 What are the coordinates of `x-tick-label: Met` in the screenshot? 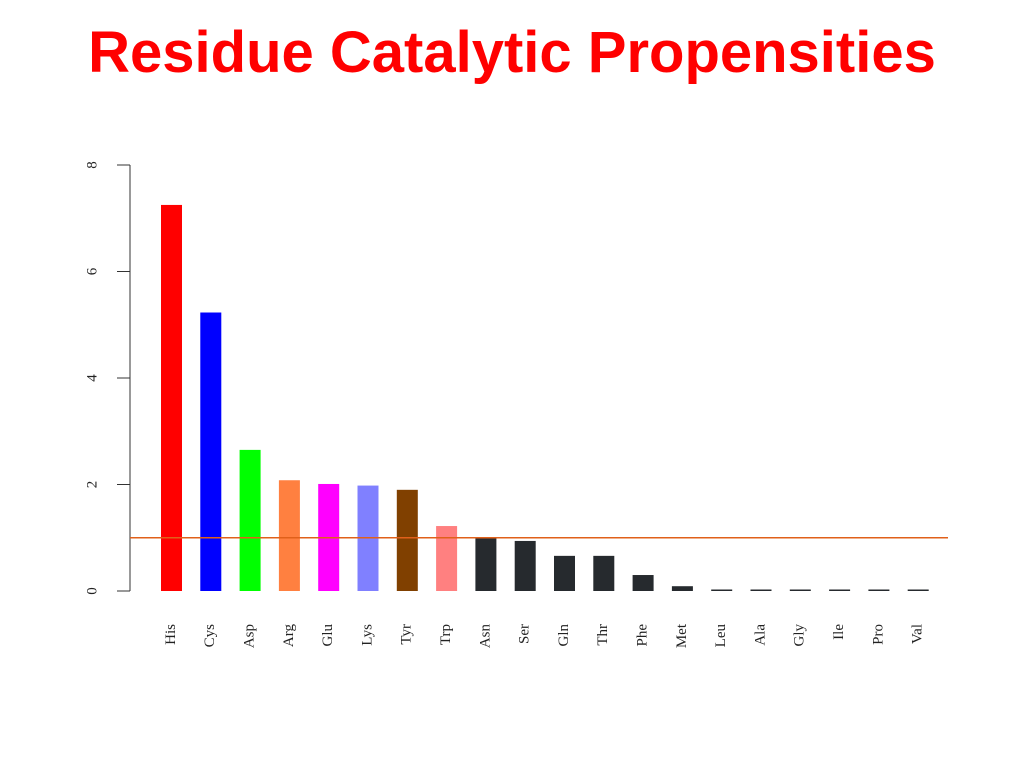 It's located at (682, 635).